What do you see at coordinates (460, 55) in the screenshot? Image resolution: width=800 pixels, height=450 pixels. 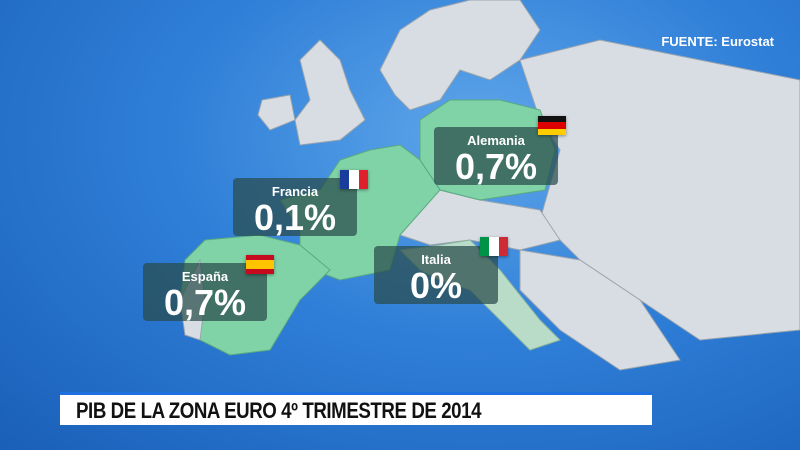 I see `scandinavia` at bounding box center [460, 55].